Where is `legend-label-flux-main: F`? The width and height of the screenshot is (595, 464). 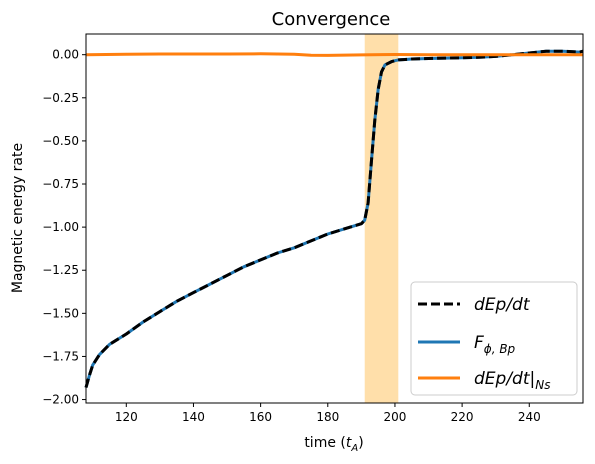
legend-label-flux-main: F is located at coordinates (479, 343).